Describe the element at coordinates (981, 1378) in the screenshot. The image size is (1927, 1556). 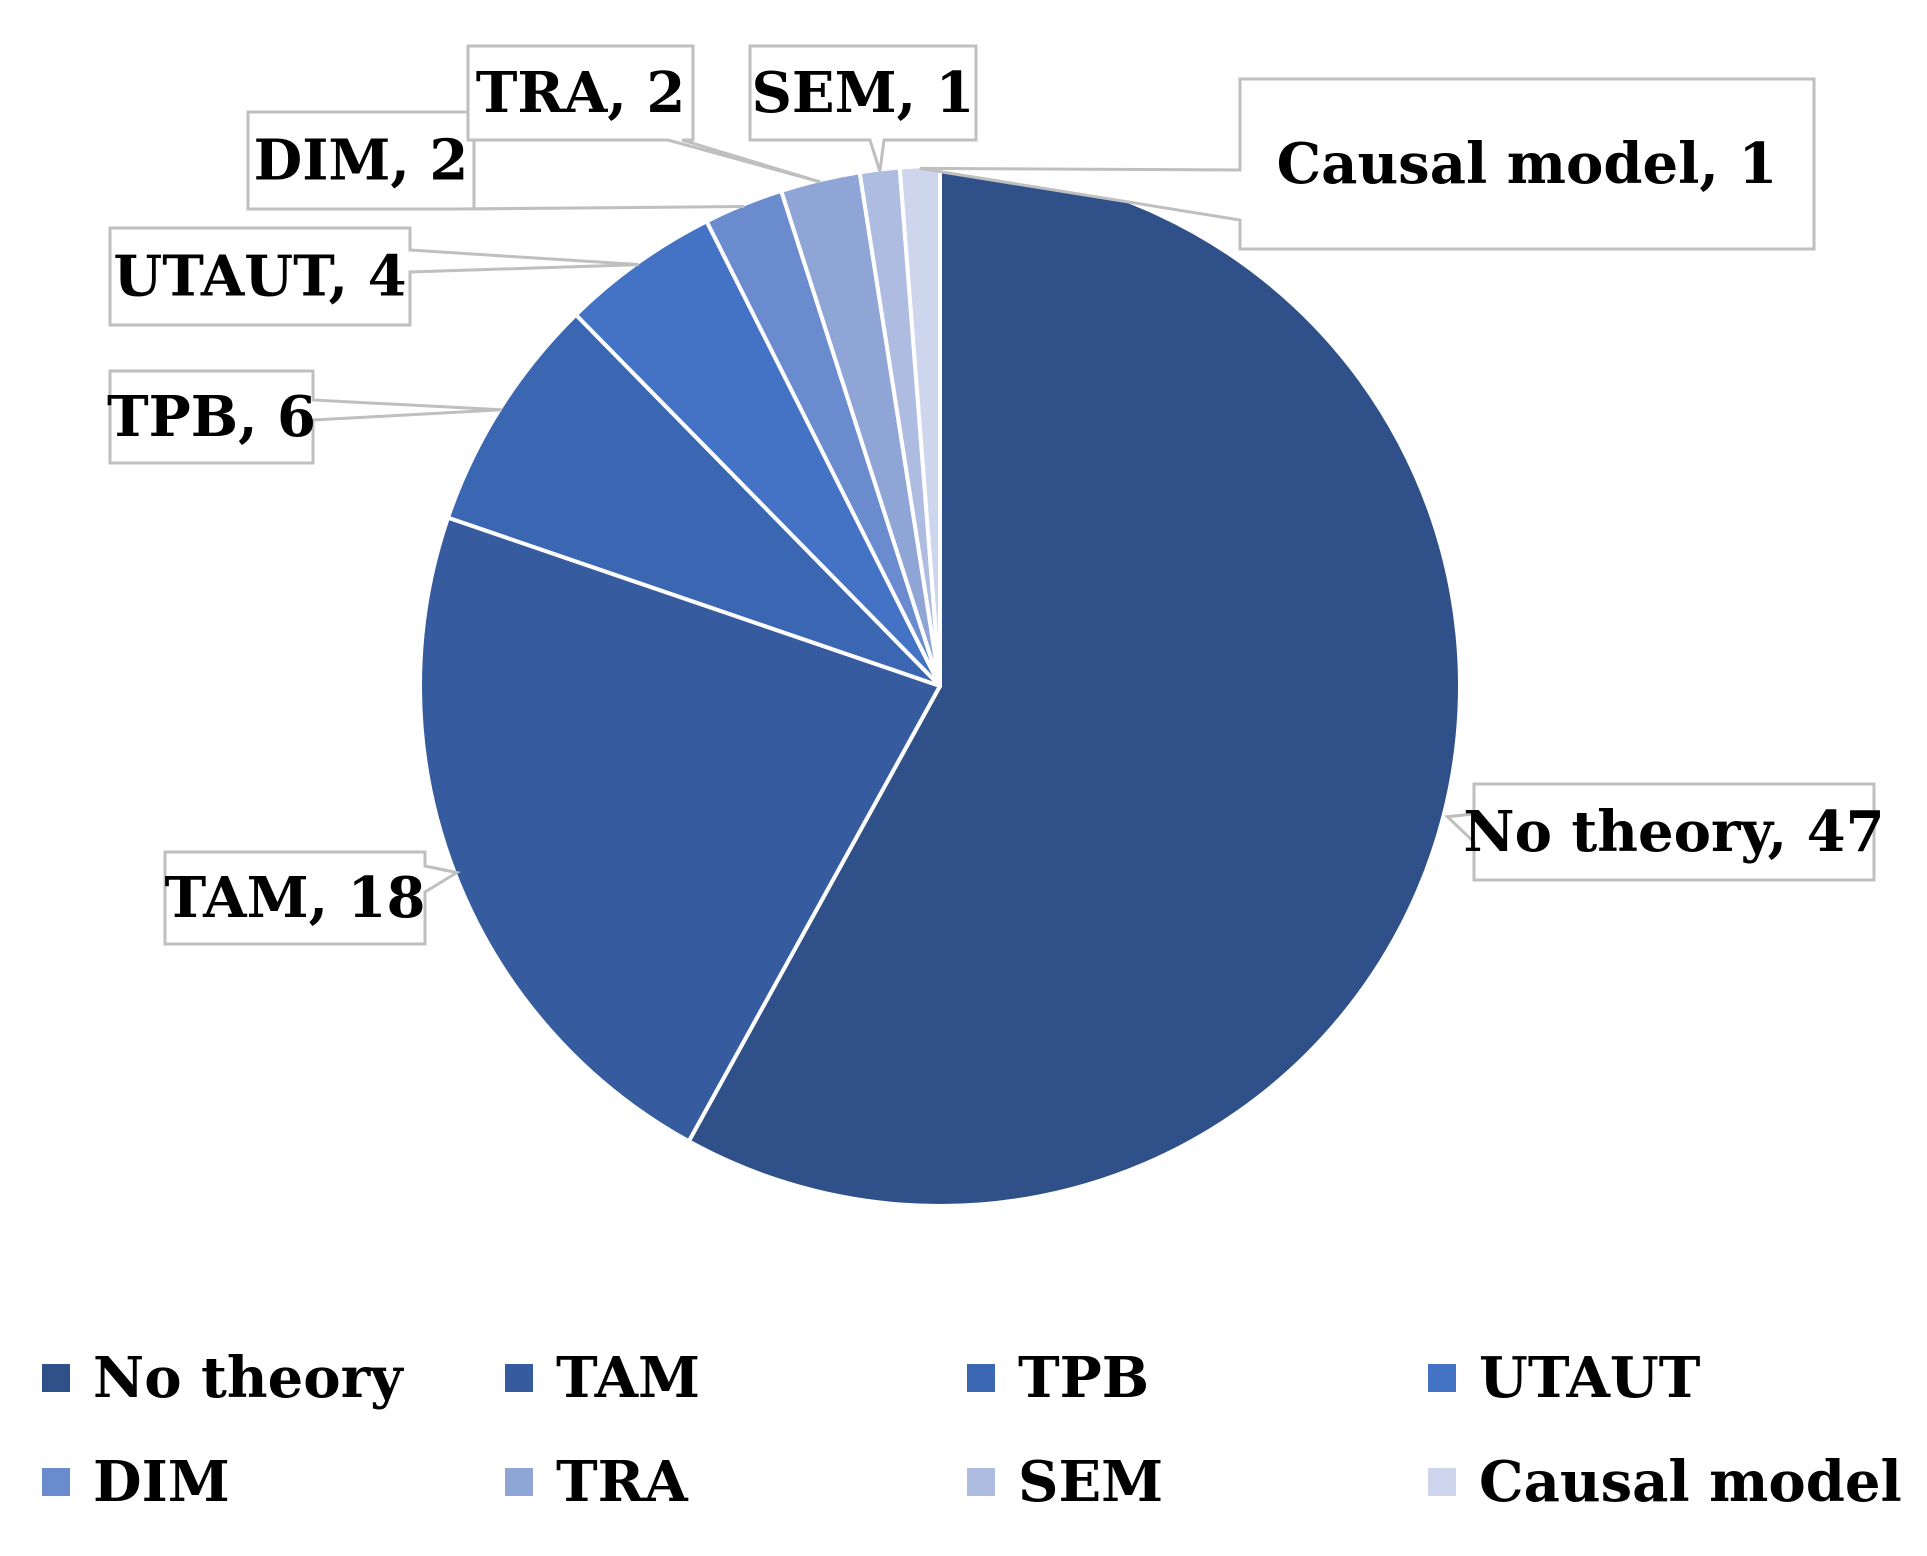
I see `legend-swatch-tpb` at that location.